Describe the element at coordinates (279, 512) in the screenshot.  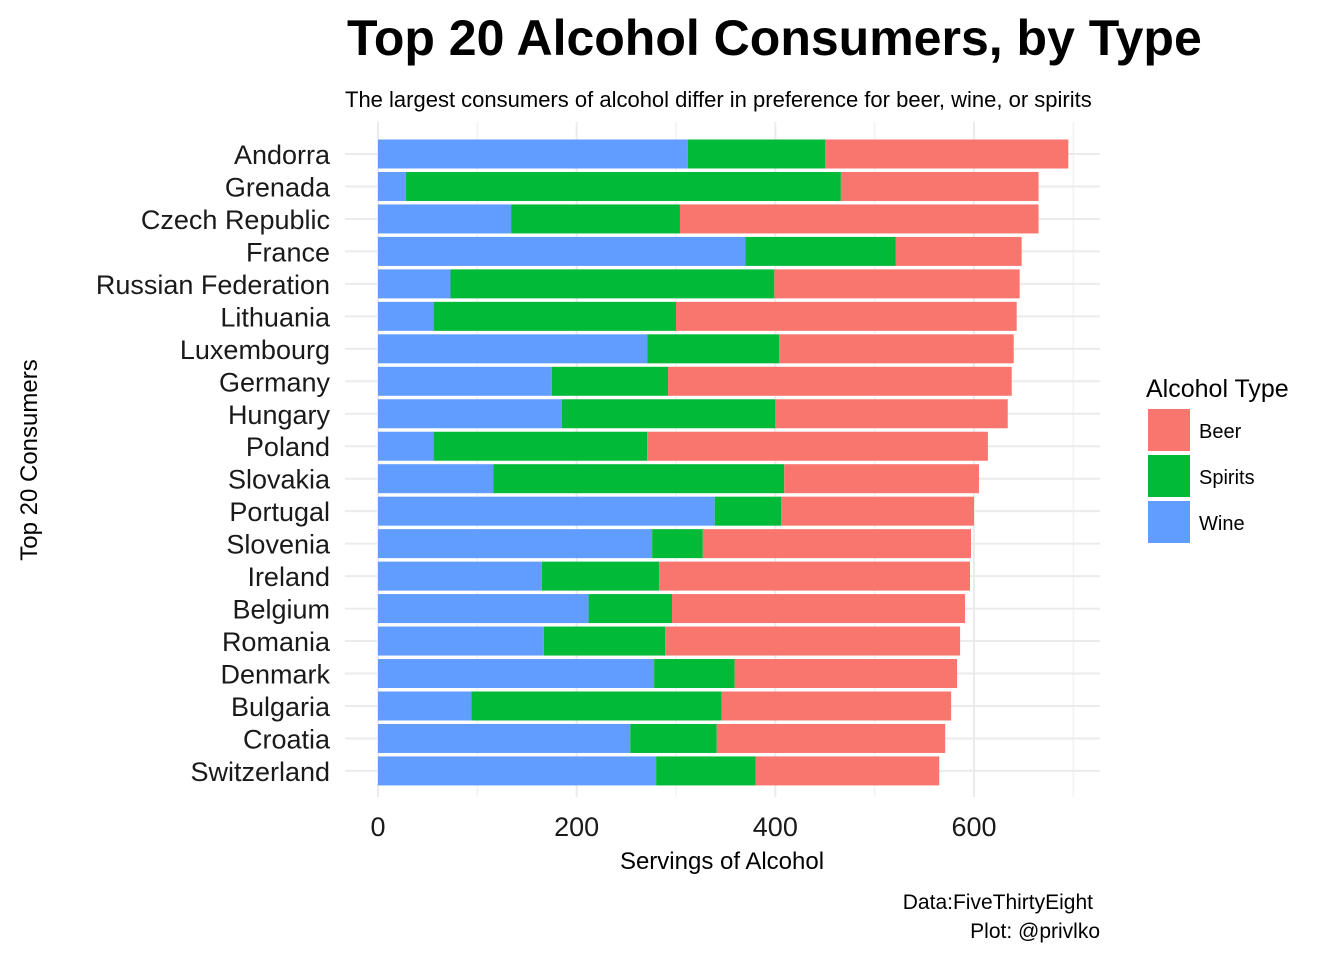
I see `category-label: Portugal` at that location.